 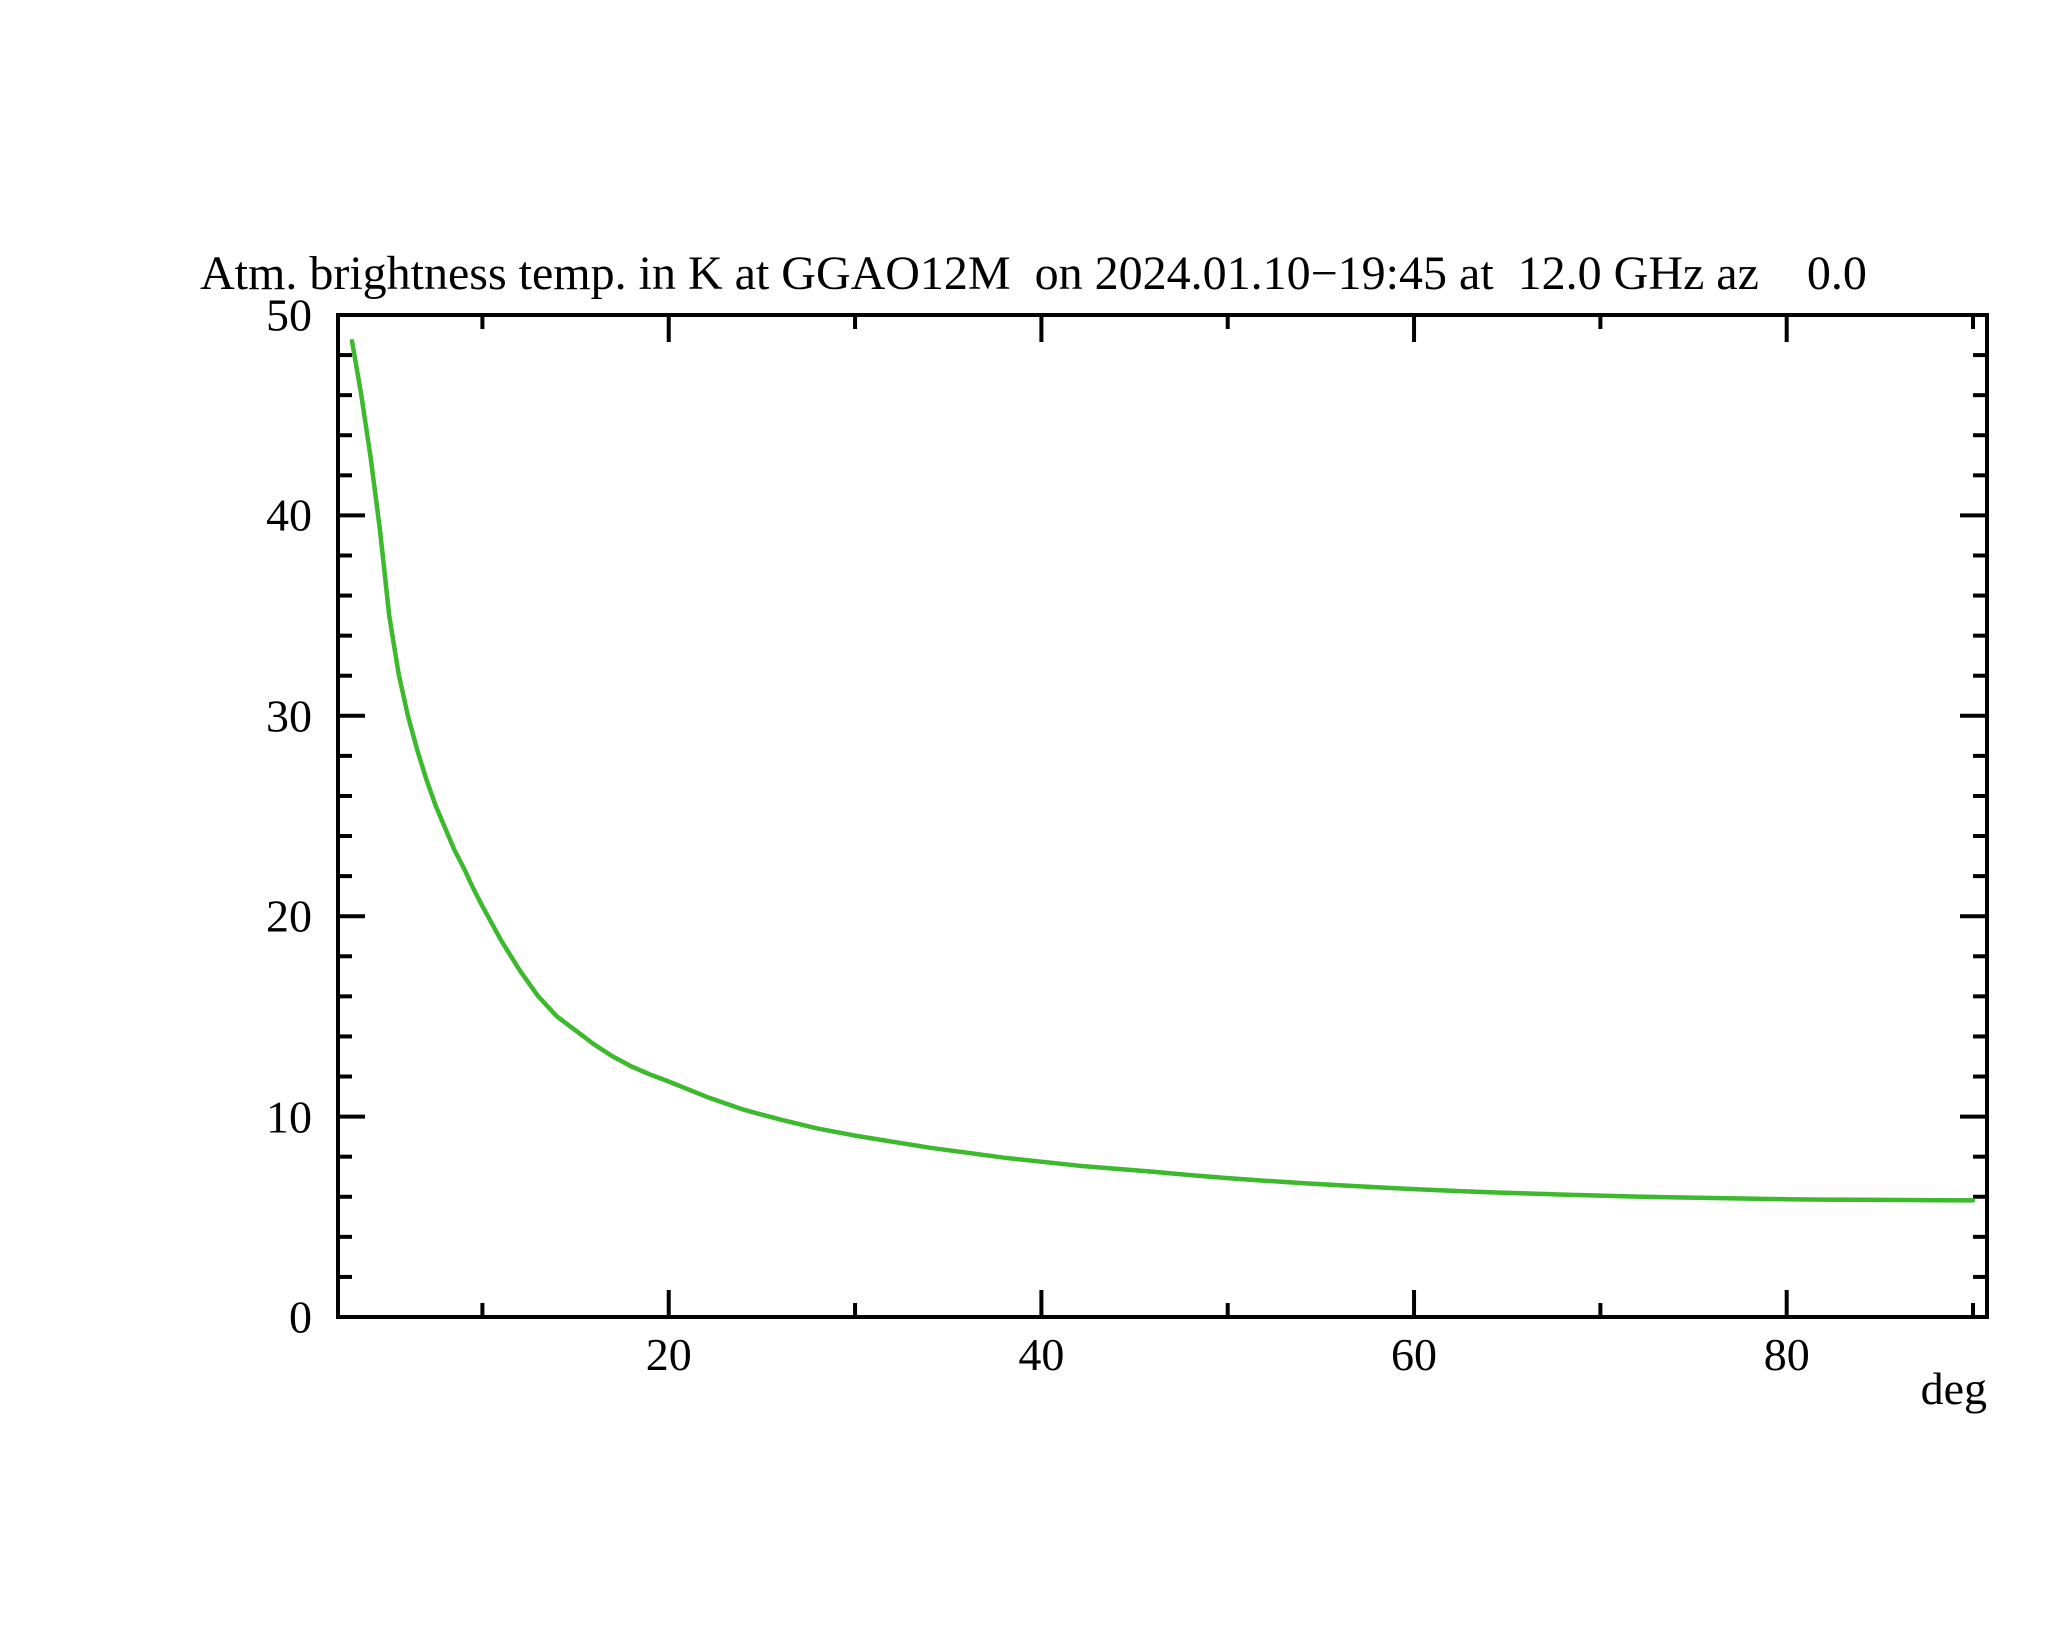 What do you see at coordinates (289, 1117) in the screenshot?
I see `y-tick-label: 10` at bounding box center [289, 1117].